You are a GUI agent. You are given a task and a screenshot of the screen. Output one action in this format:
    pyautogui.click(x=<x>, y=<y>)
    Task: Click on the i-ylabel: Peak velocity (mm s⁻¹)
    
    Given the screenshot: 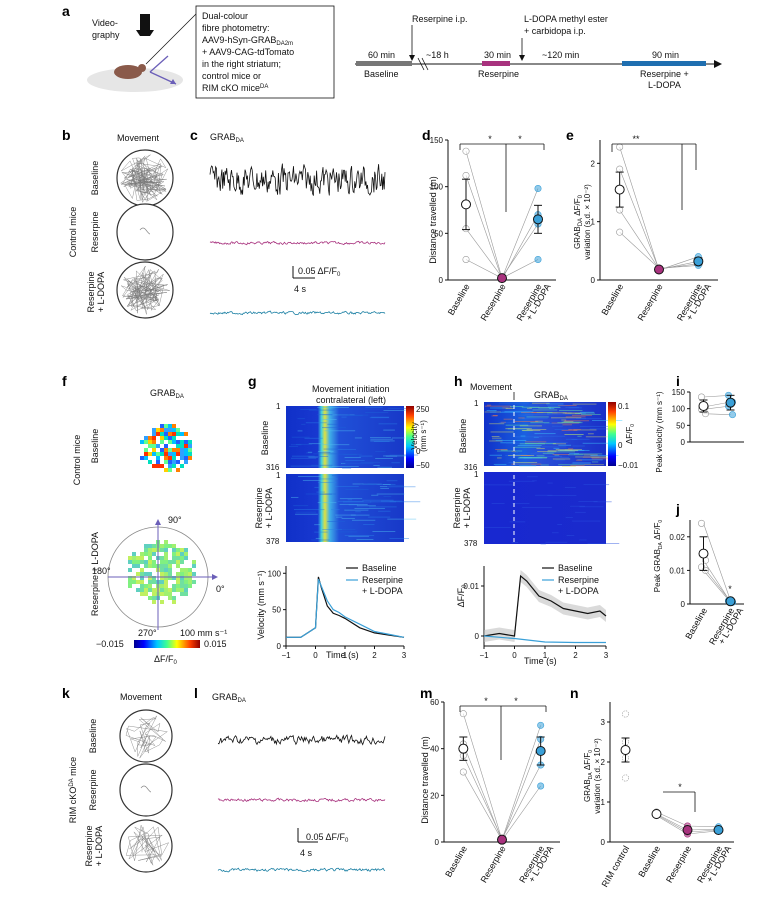 What is the action you would take?
    pyautogui.click(x=659, y=431)
    